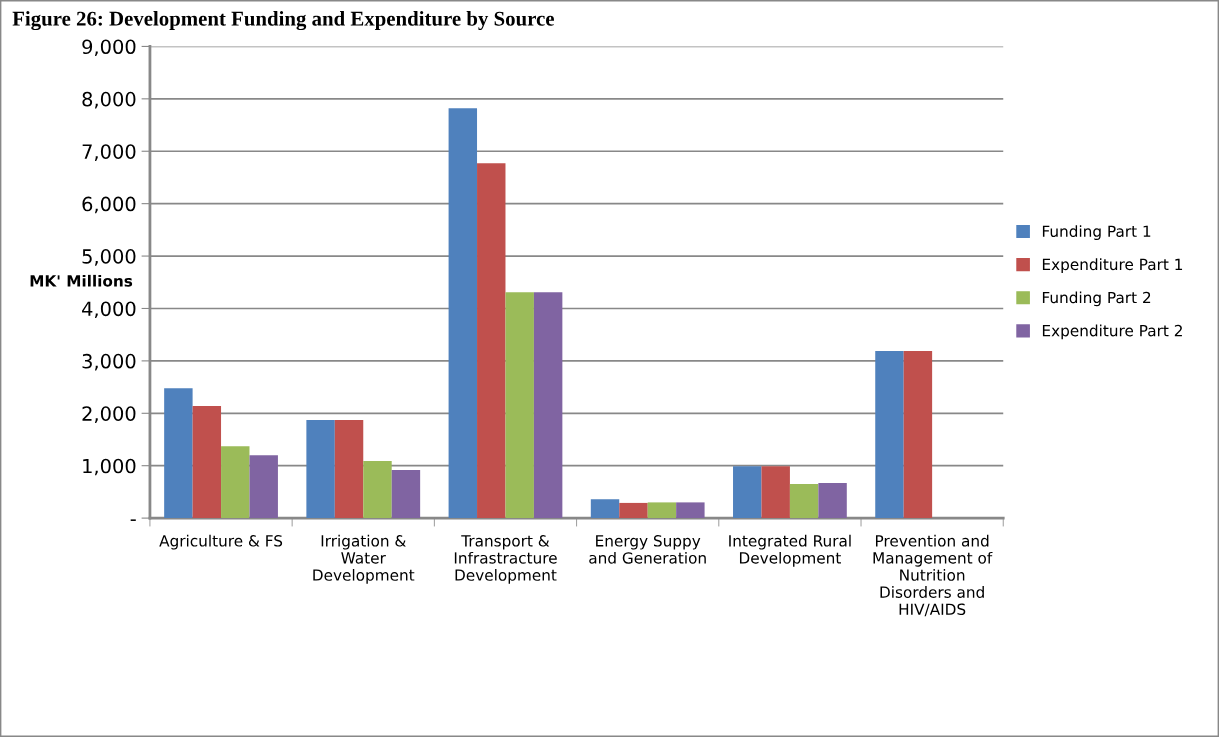 The width and height of the screenshot is (1219, 737). What do you see at coordinates (1096, 232) in the screenshot?
I see `legend-label: Funding Part 1` at bounding box center [1096, 232].